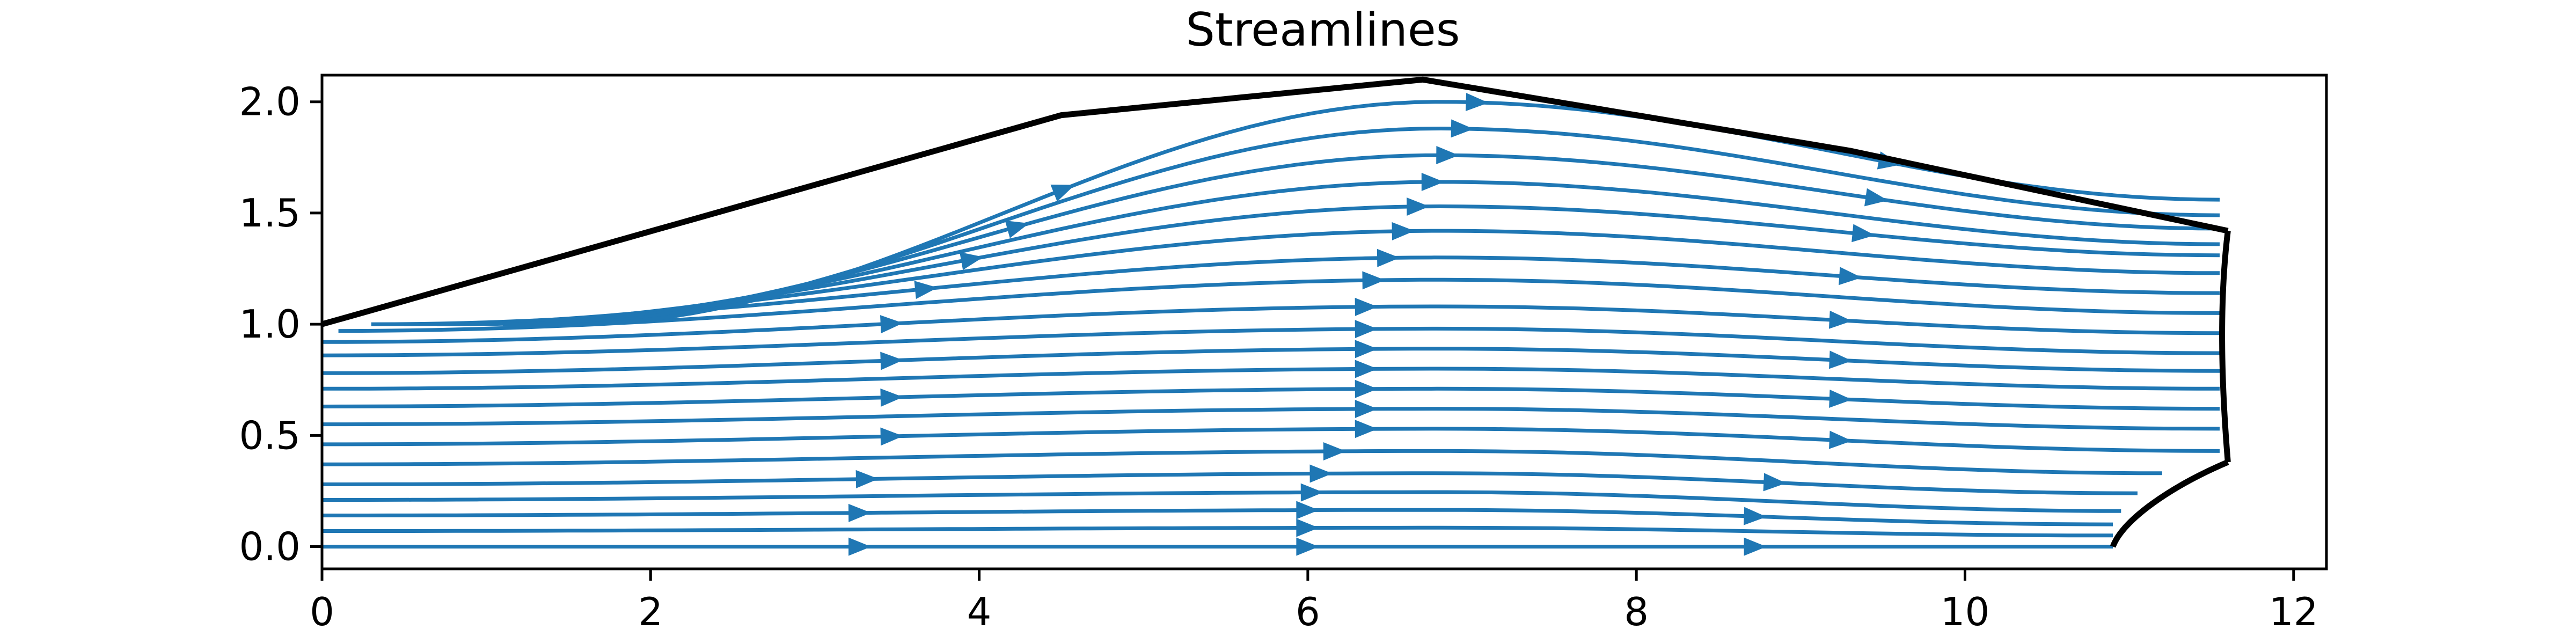 Image resolution: width=2576 pixels, height=644 pixels. Describe the element at coordinates (270, 102) in the screenshot. I see `y-tick-label: 2.0` at that location.